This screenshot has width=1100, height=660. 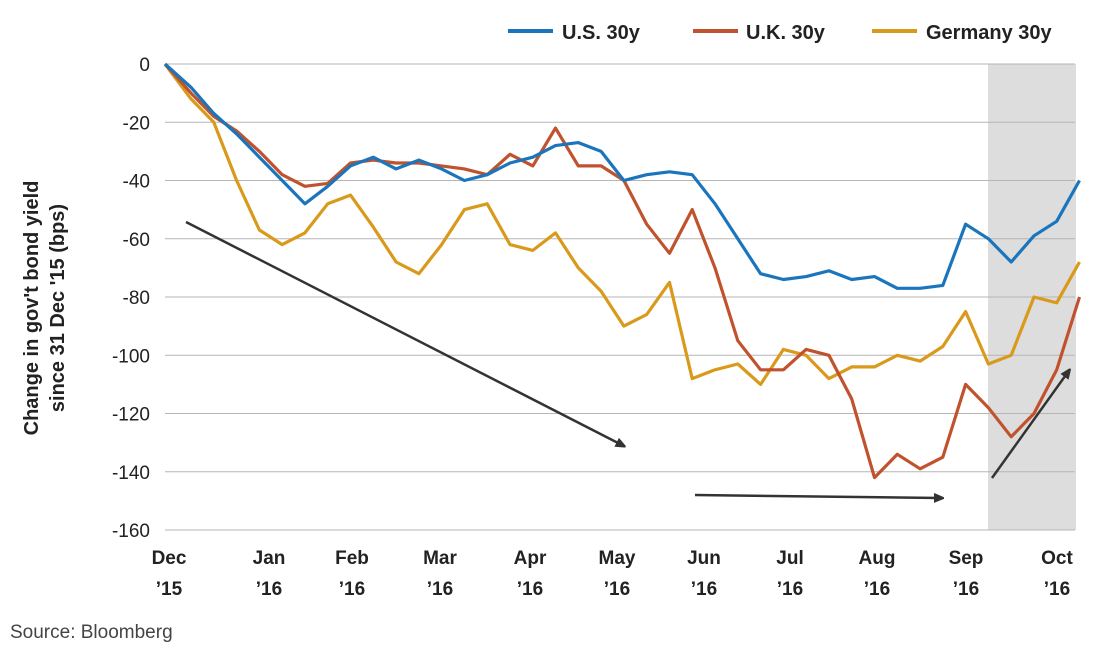 What do you see at coordinates (1057, 558) in the screenshot?
I see `x-tick-month: Oct` at bounding box center [1057, 558].